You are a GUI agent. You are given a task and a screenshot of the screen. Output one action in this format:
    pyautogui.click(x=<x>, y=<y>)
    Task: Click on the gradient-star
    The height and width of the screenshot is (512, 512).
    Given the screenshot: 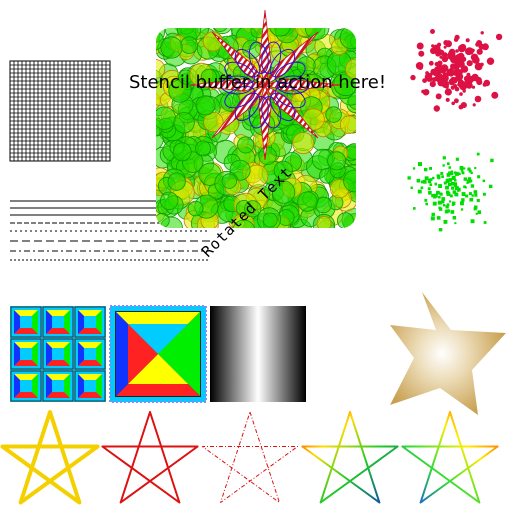 What is the action you would take?
    pyautogui.click(x=448, y=353)
    